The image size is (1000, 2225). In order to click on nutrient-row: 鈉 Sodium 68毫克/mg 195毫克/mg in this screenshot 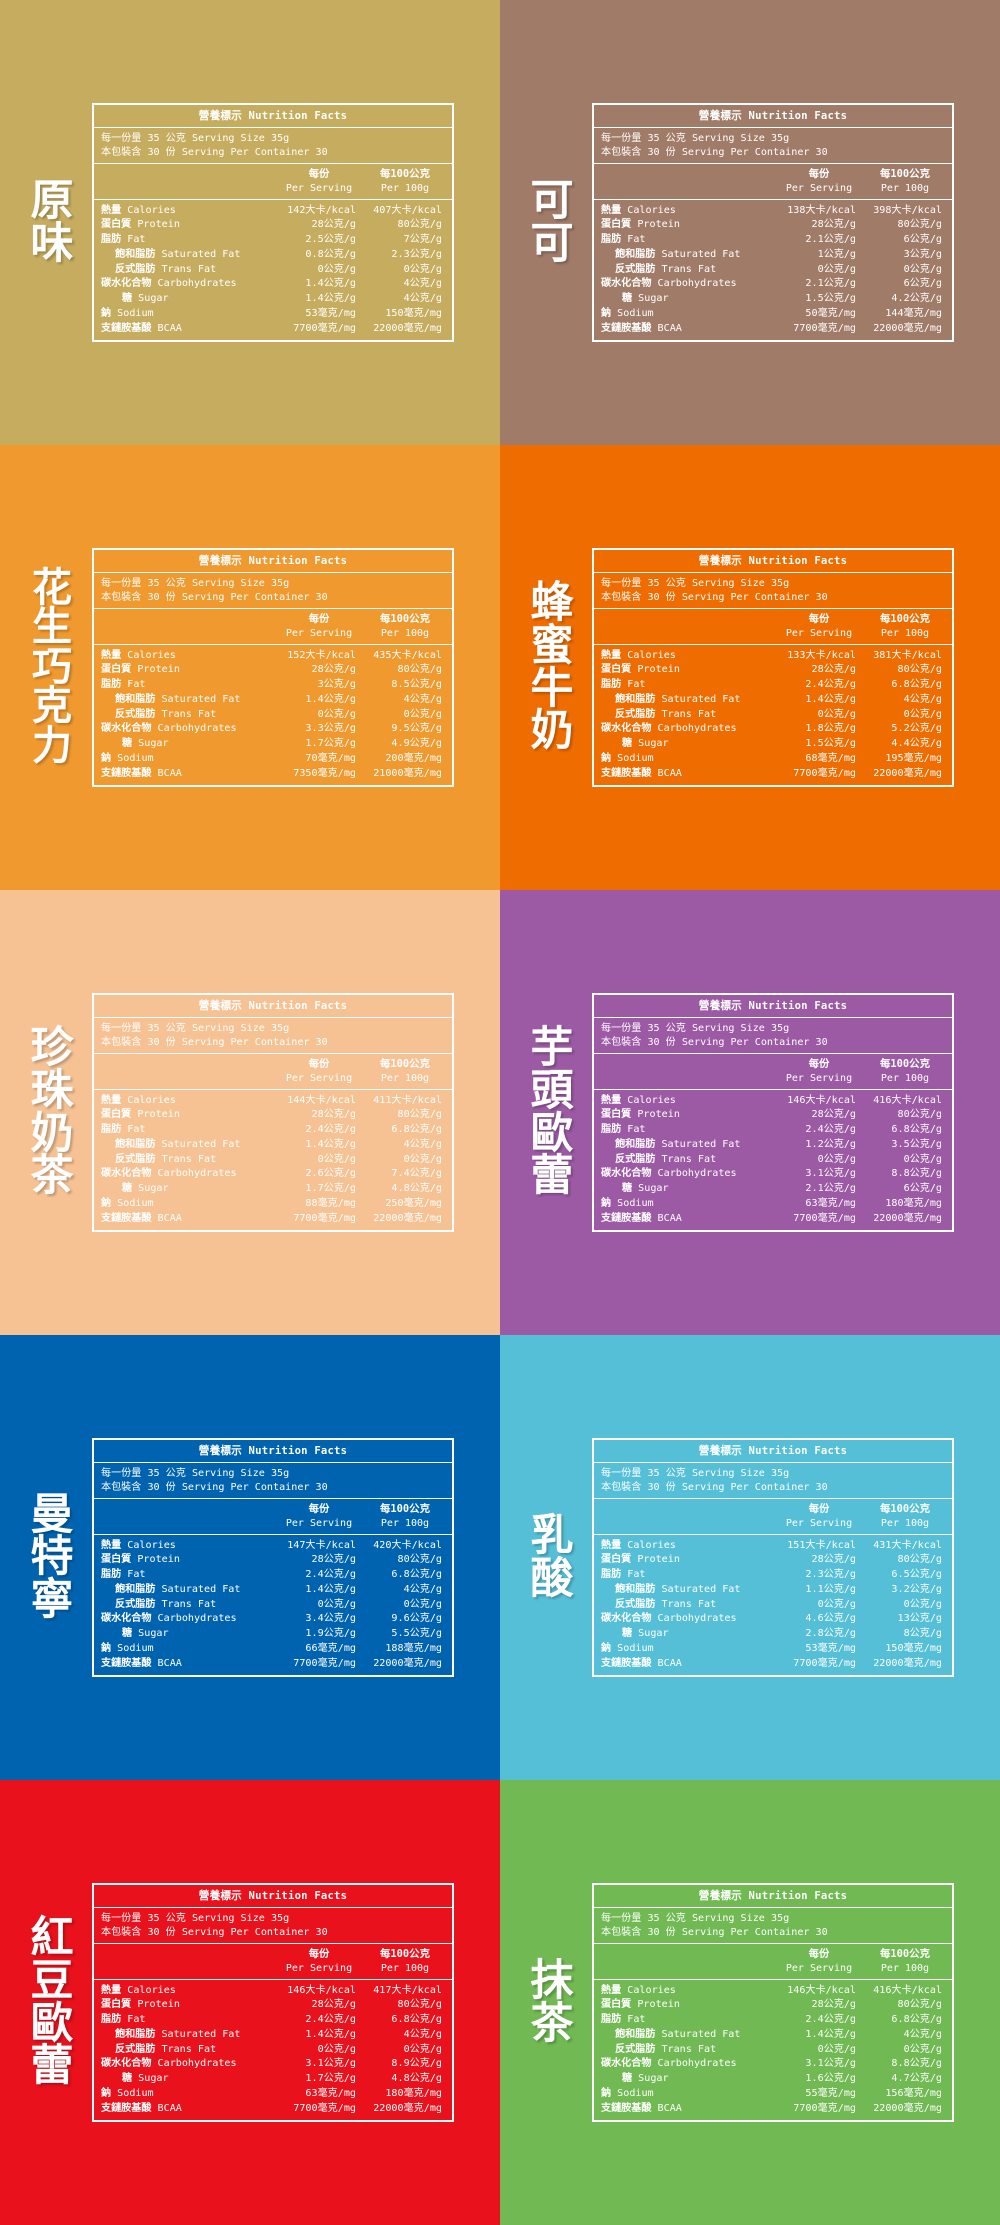, I will do `click(771, 758)`.